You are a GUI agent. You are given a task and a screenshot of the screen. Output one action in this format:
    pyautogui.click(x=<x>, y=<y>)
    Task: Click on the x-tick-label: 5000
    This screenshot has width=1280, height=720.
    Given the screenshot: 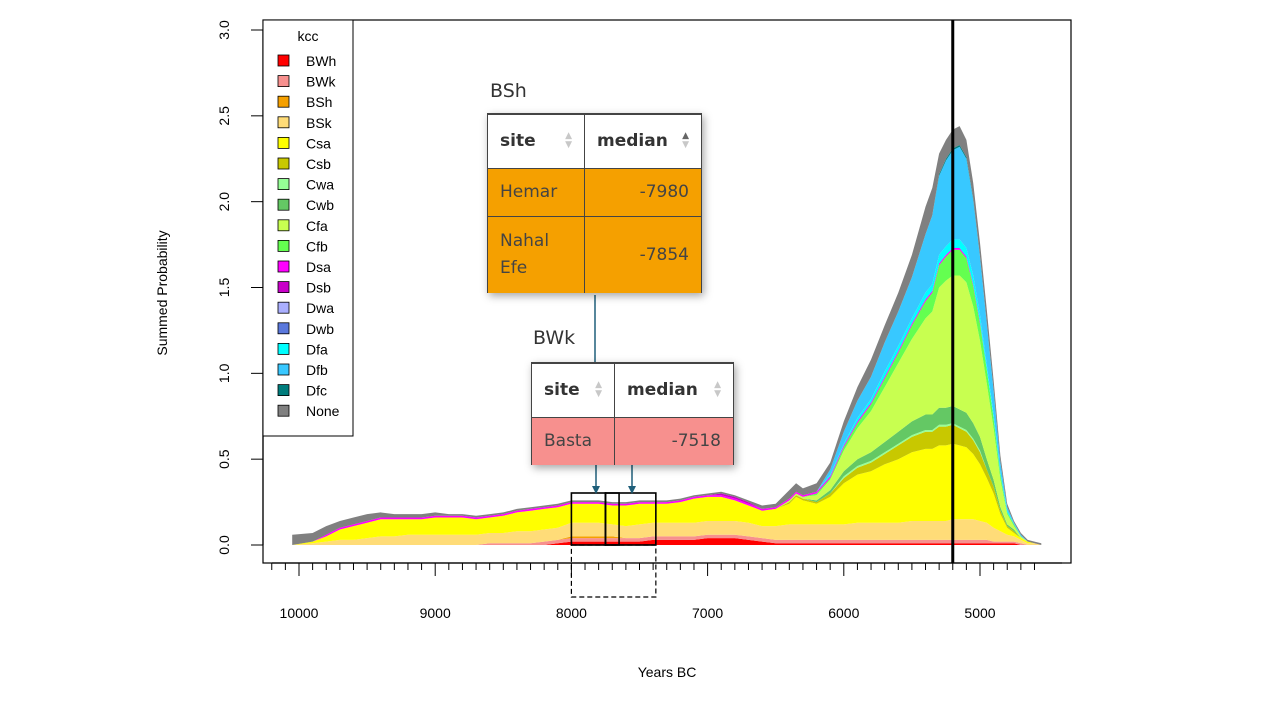 What is the action you would take?
    pyautogui.click(x=979, y=613)
    